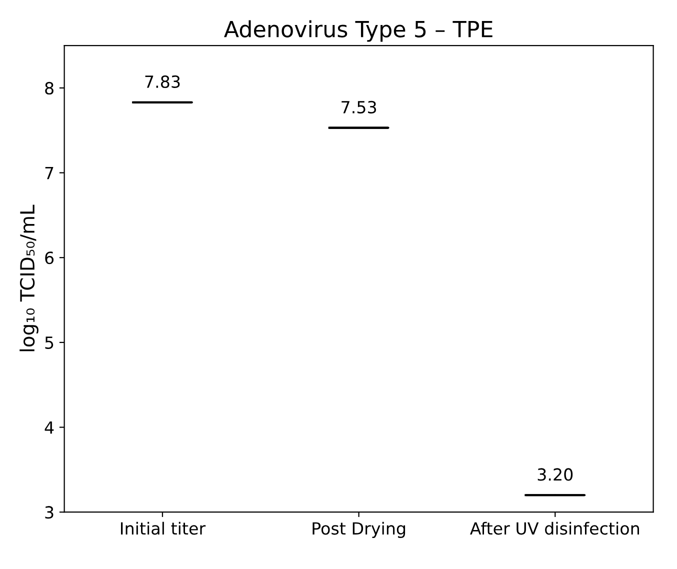  Describe the element at coordinates (49, 88) in the screenshot. I see `y-tick-label: 8` at that location.